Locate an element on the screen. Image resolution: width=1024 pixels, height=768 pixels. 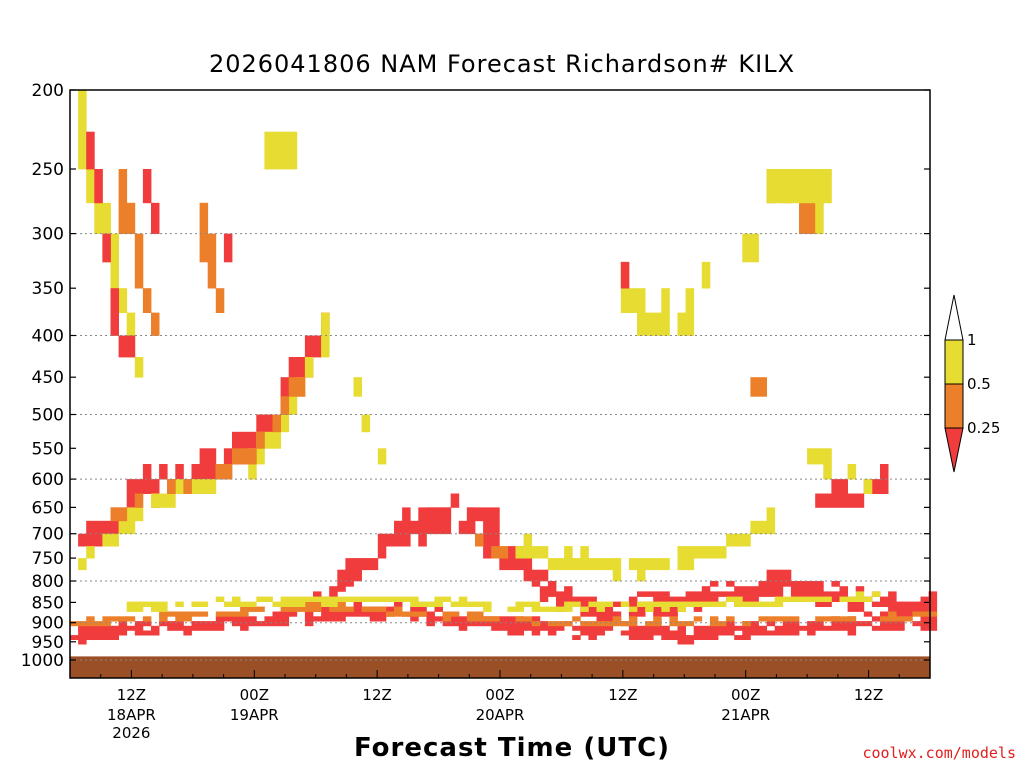
y-tick-label: 800 is located at coordinates (48, 582).